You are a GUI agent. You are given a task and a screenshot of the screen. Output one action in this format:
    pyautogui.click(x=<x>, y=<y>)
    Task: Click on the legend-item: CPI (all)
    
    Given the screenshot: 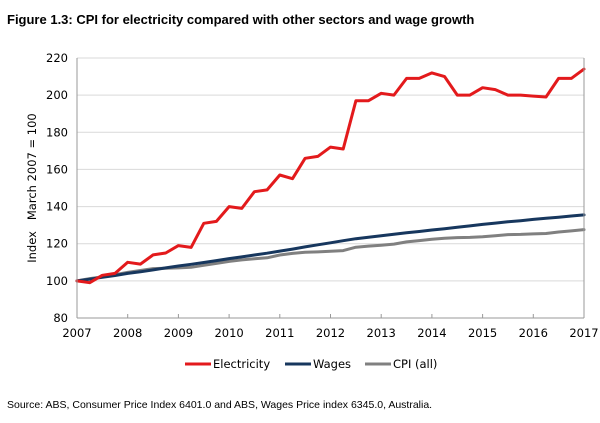 What is the action you would take?
    pyautogui.click(x=401, y=364)
    